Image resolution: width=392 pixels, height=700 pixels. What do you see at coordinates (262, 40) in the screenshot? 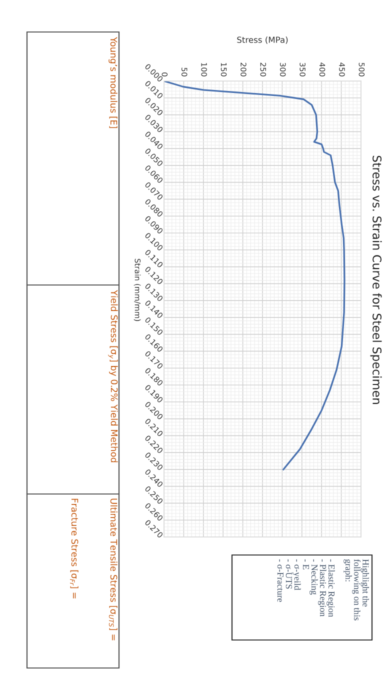
I see `x-axis-title: Stress (MPa)` at bounding box center [262, 40].